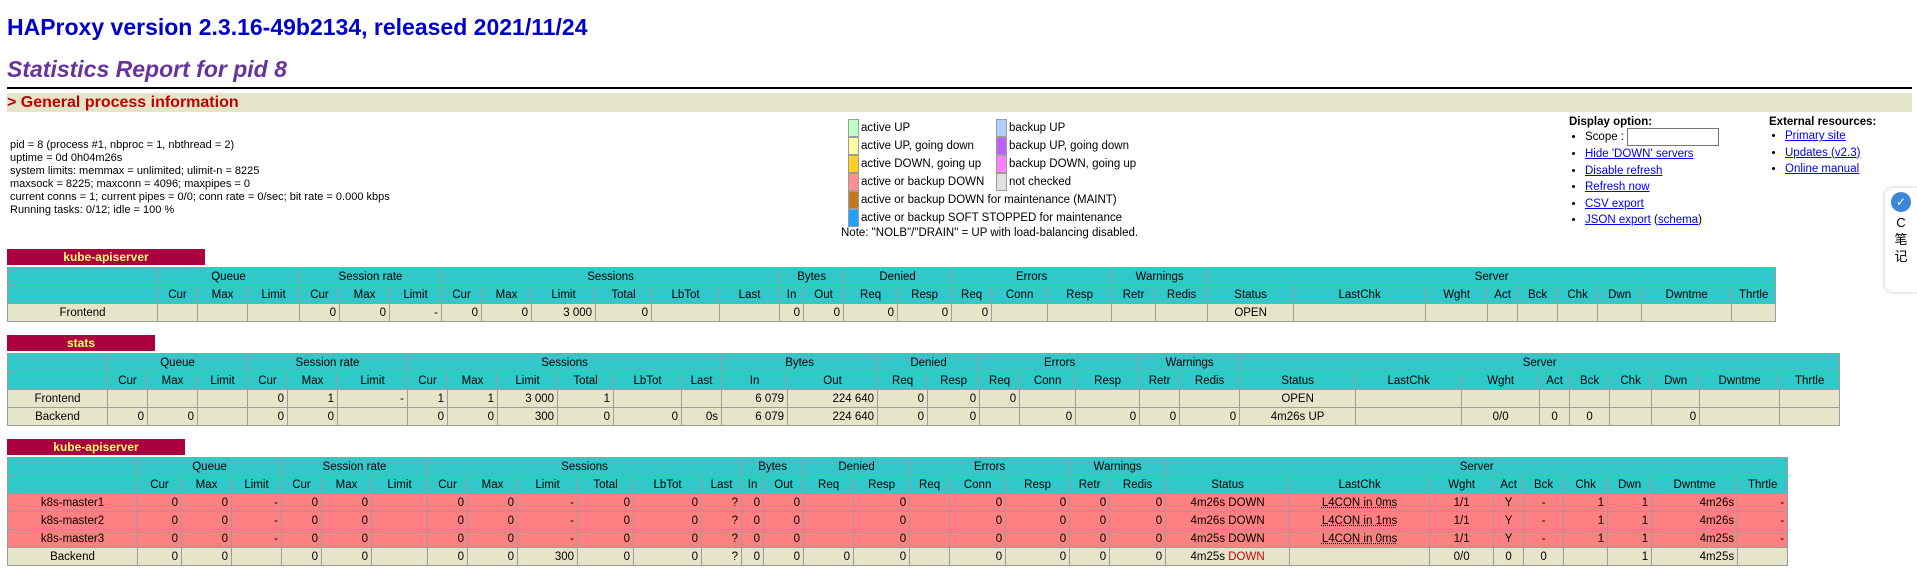 The width and height of the screenshot is (1917, 573). Describe the element at coordinates (586, 416) in the screenshot. I see `cell-total: 0` at that location.